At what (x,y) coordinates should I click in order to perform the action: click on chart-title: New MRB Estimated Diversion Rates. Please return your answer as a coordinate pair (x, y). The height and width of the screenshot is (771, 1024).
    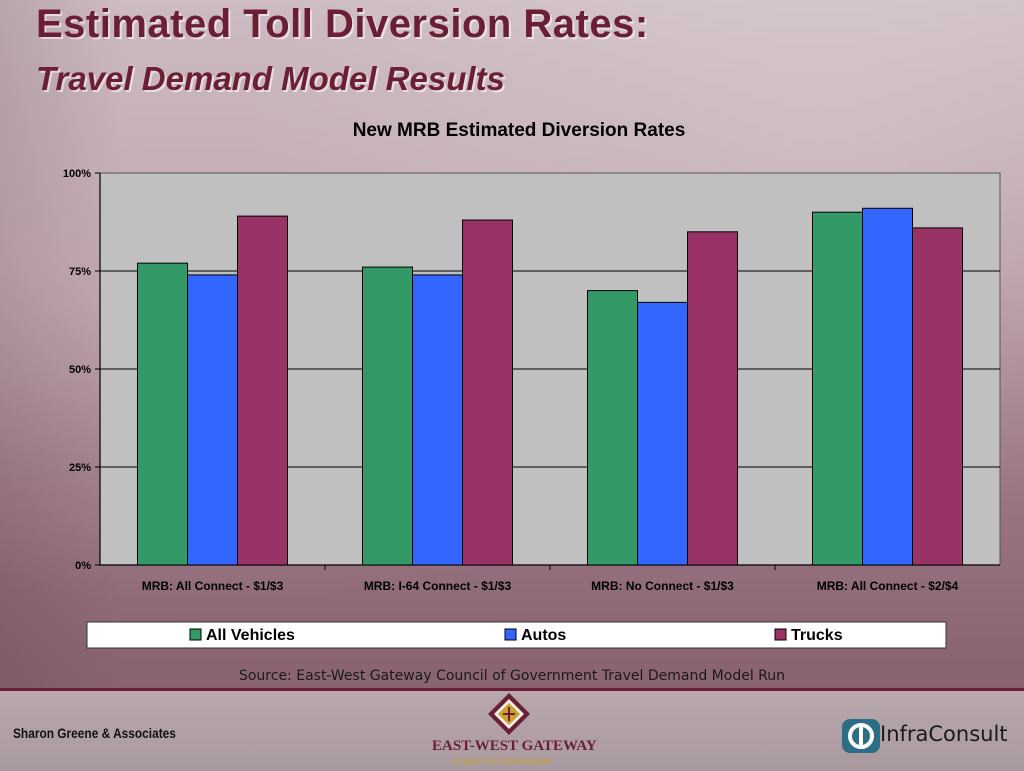
    Looking at the image, I should click on (519, 130).